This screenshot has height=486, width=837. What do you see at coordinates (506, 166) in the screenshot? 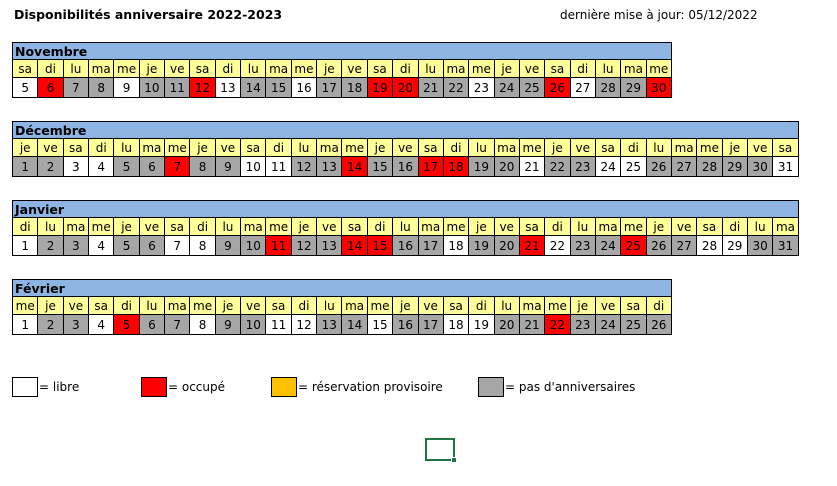
I see `day-cell: 20` at bounding box center [506, 166].